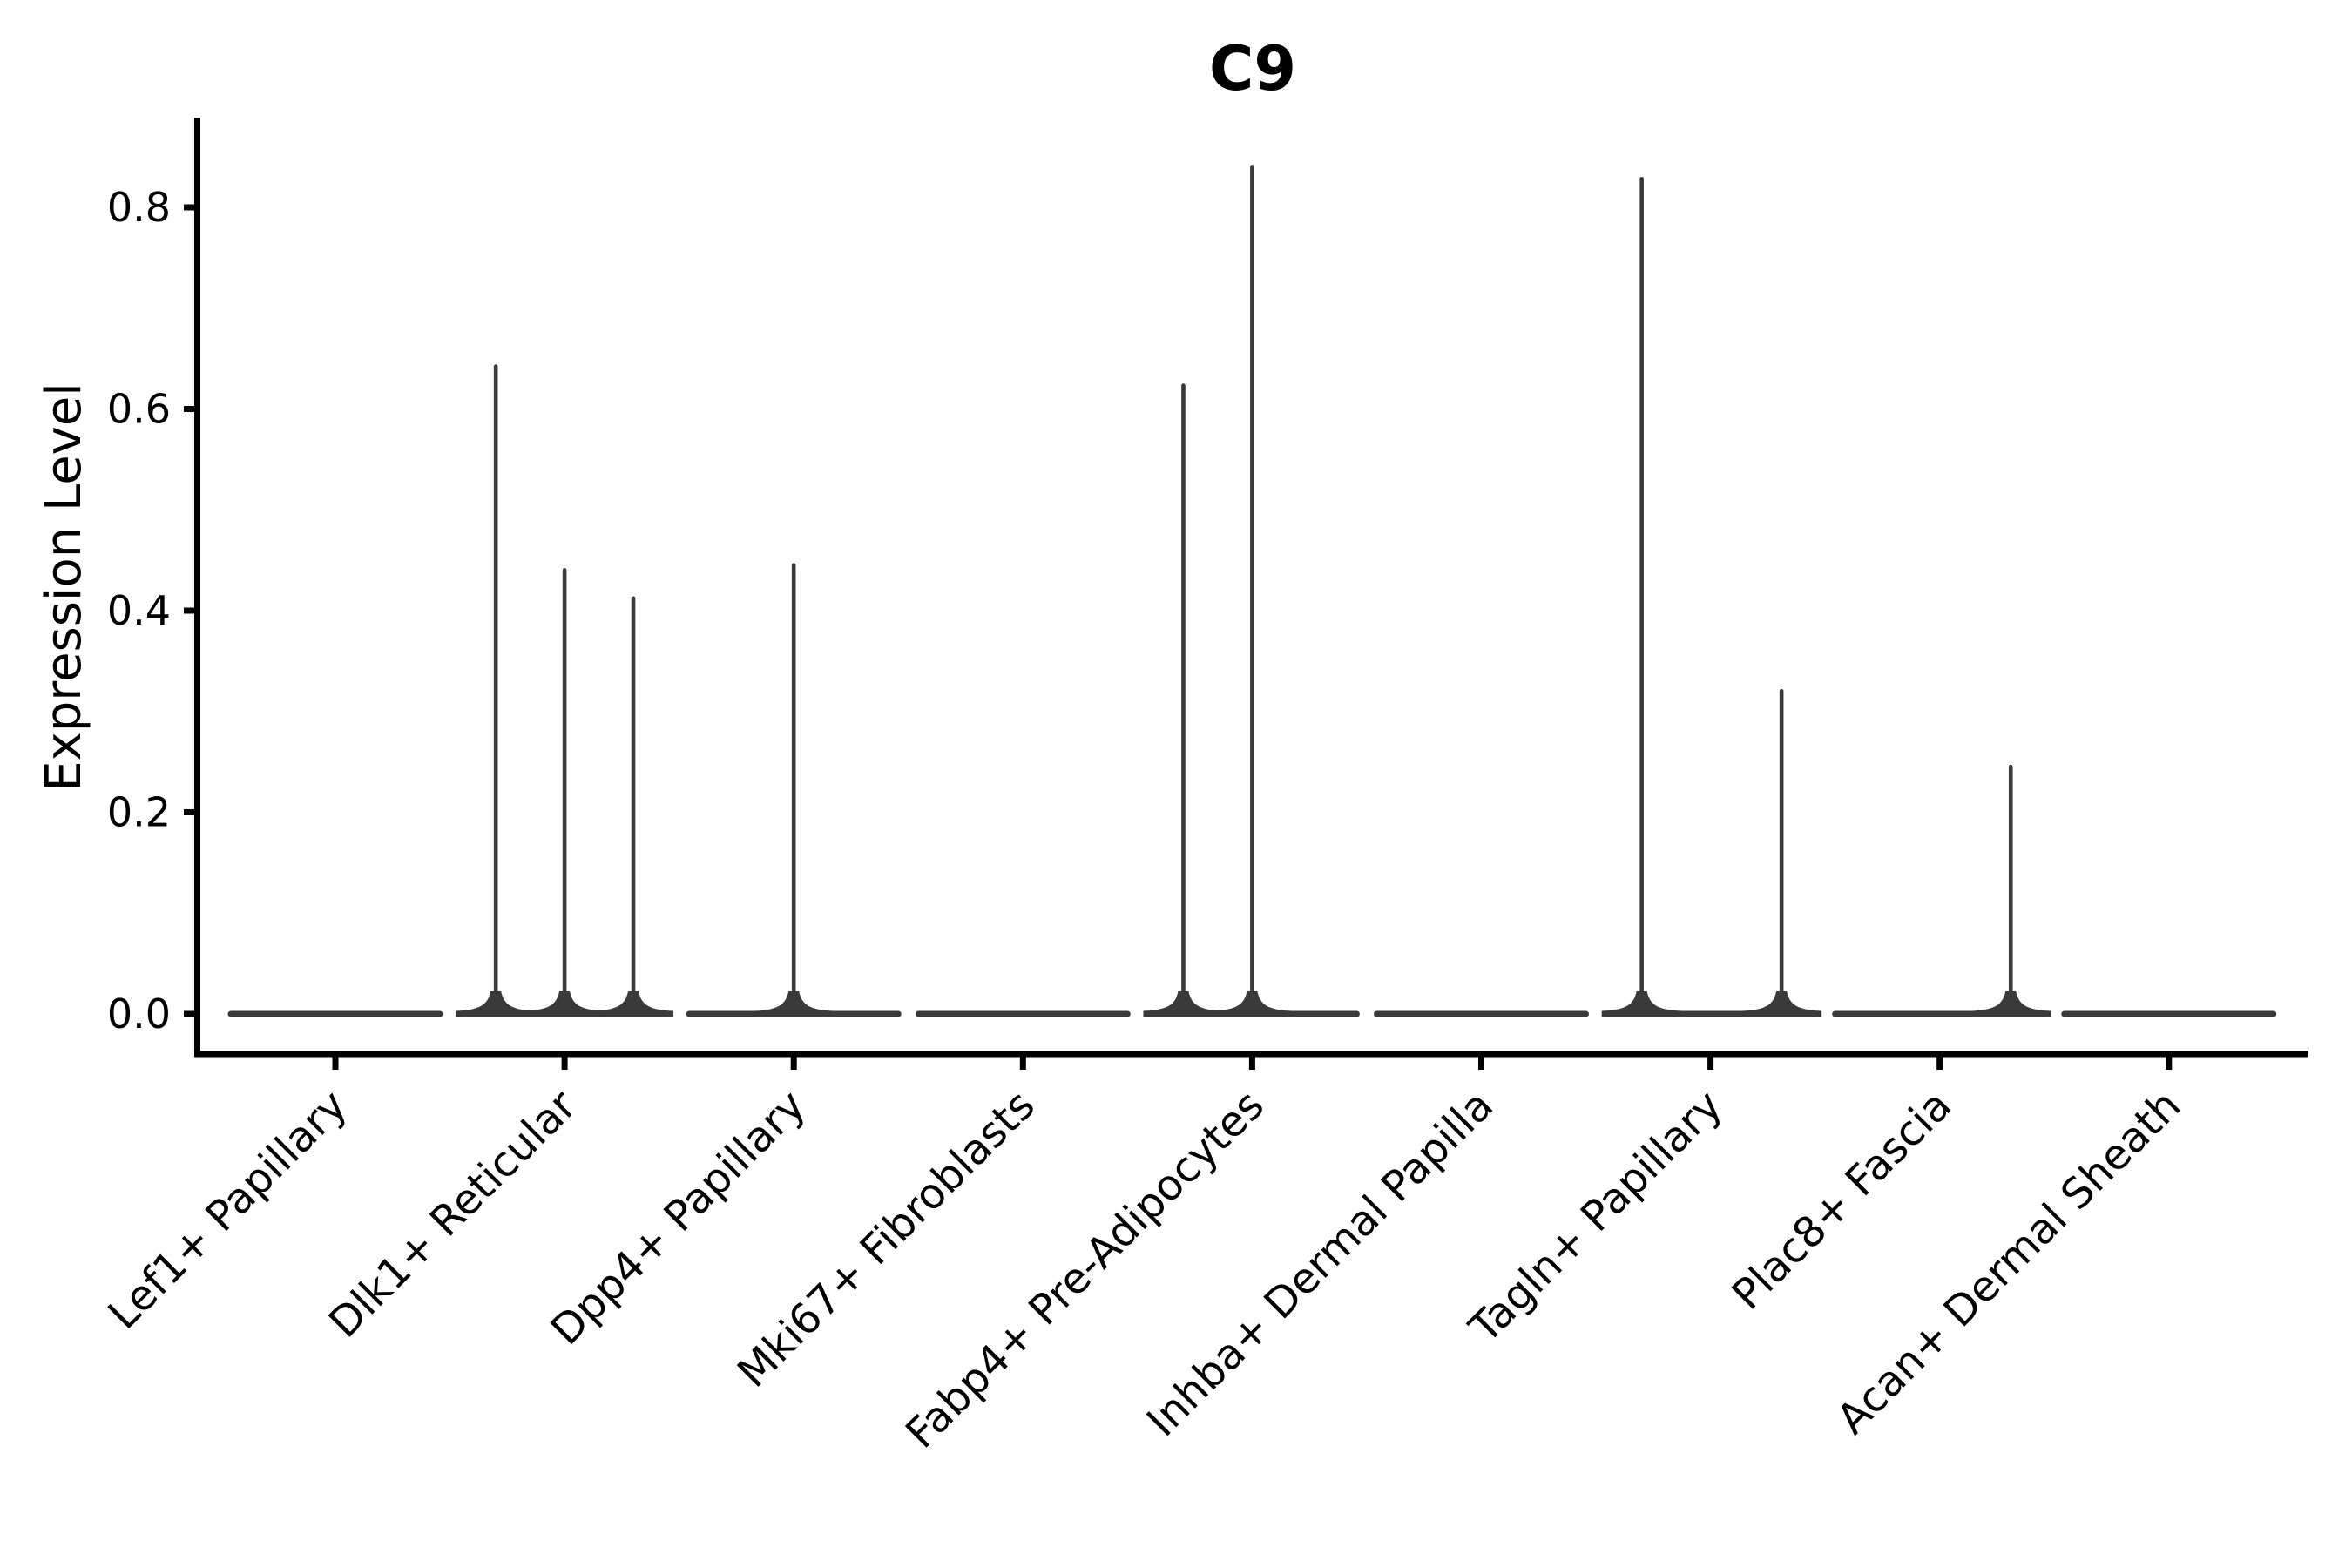  Describe the element at coordinates (1252, 69) in the screenshot. I see `chart-title: C9` at that location.